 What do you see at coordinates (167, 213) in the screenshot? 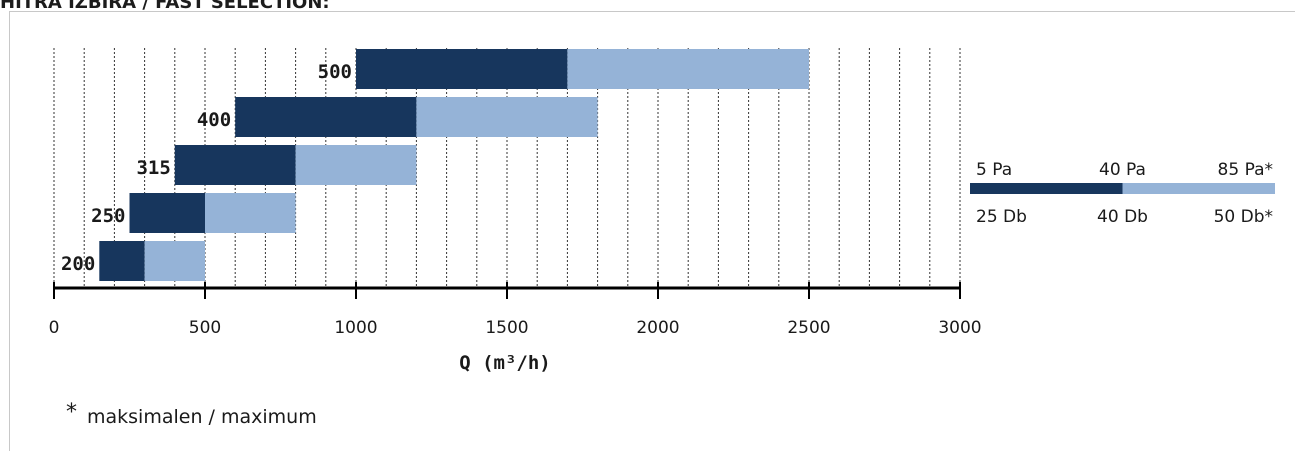
I see `bar-250-low` at bounding box center [167, 213].